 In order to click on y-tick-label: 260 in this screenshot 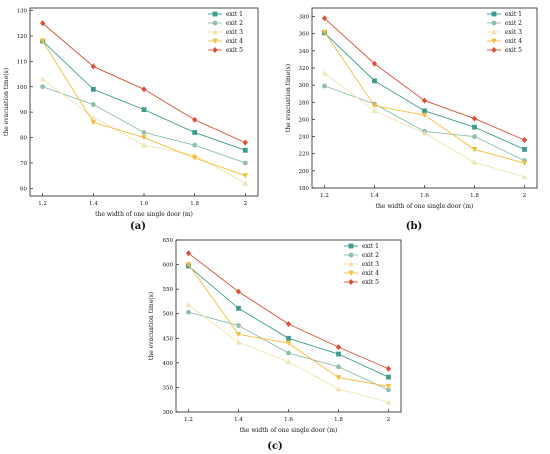, I will do `click(304, 120)`.